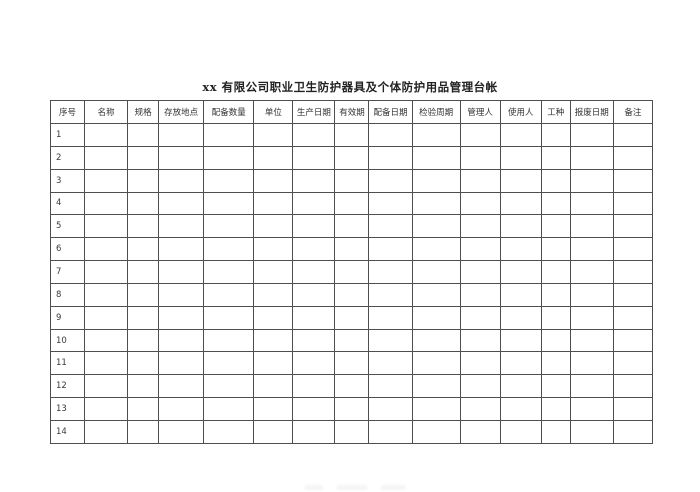 This screenshot has height=492, width=700. I want to click on table-row-7: 7, so click(351, 272).